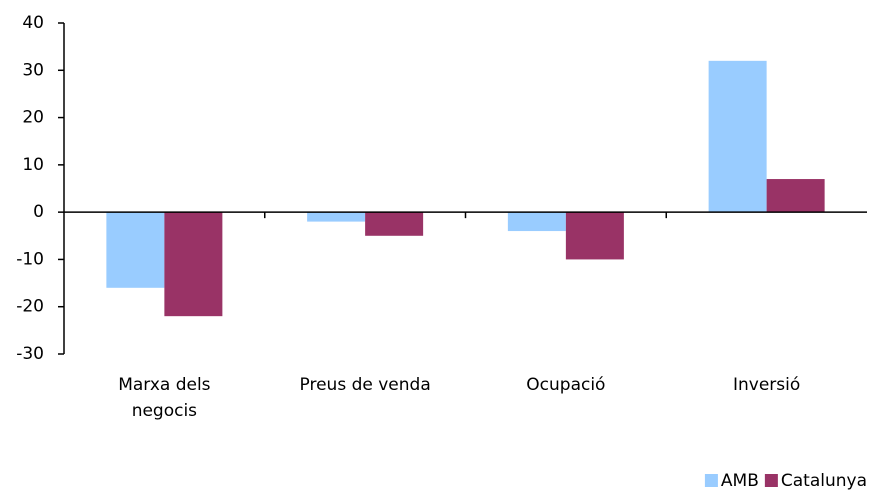  I want to click on legend-label: AMB, so click(740, 481).